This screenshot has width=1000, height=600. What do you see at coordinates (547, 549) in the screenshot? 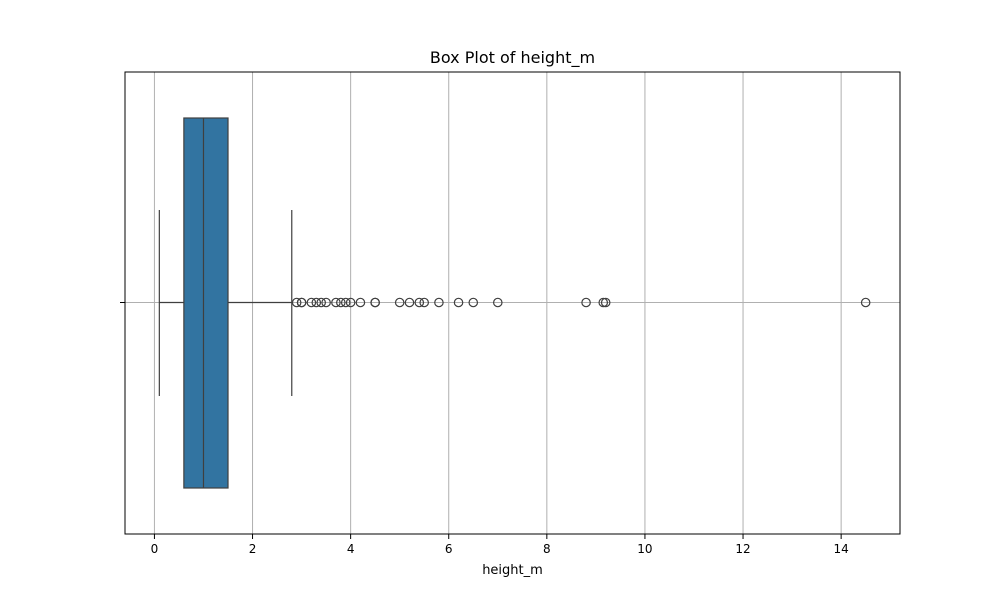
I see `x-tick-label-4: 8` at bounding box center [547, 549].